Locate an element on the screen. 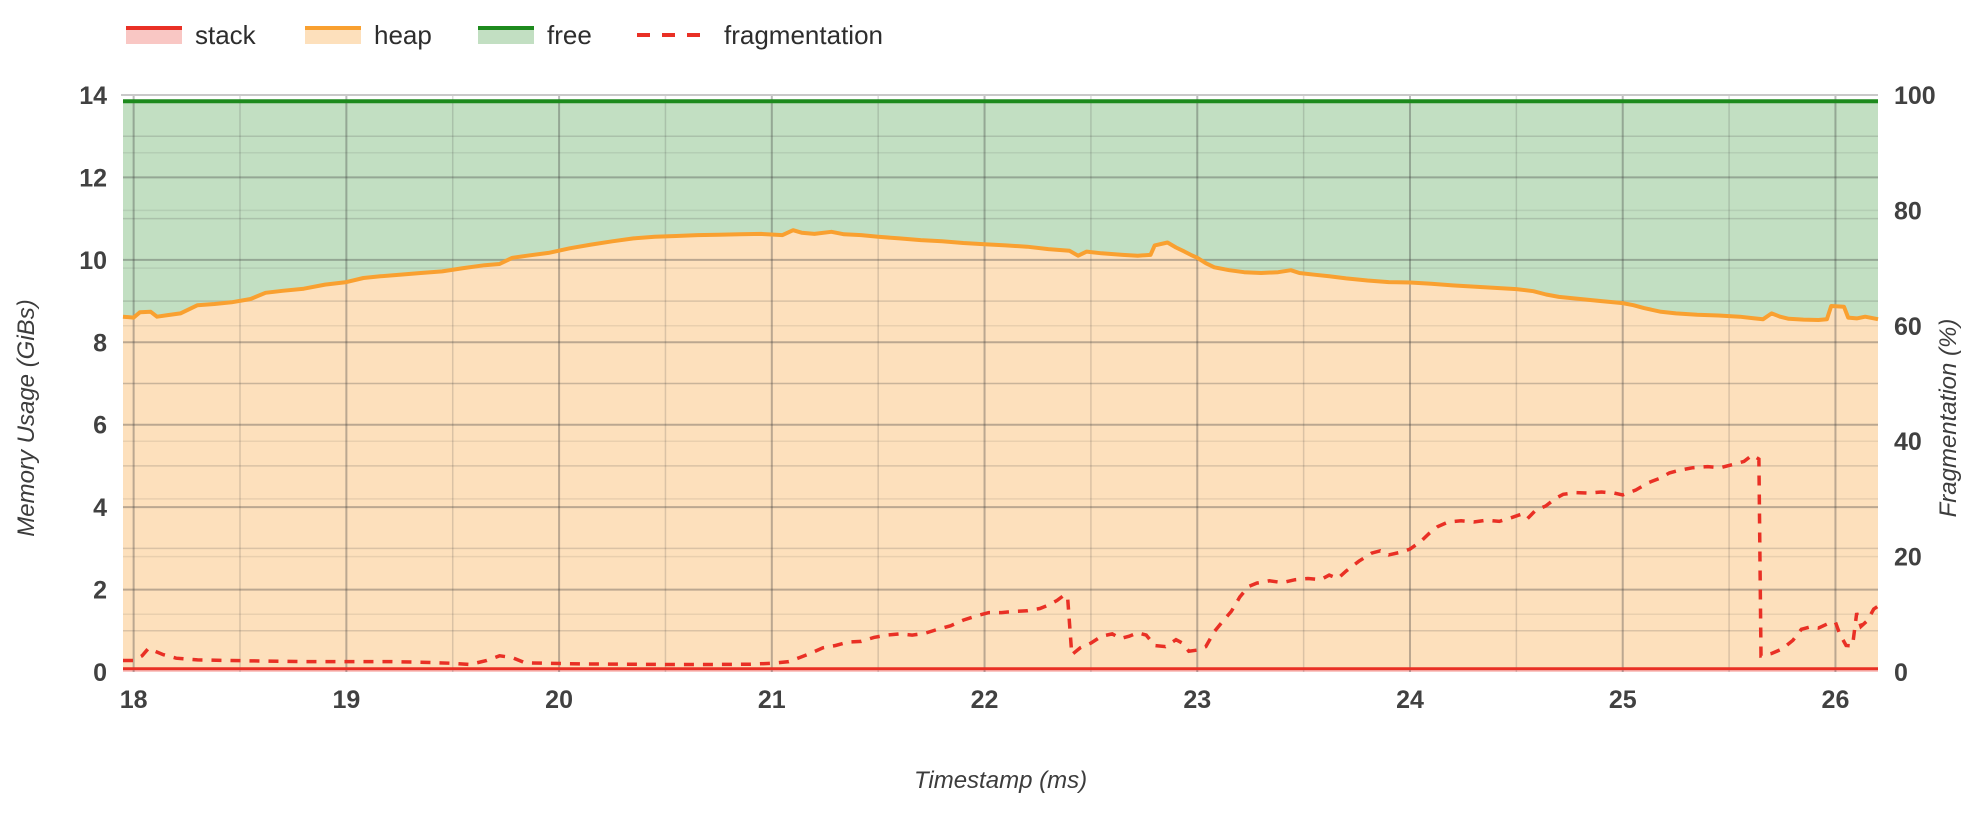 This screenshot has width=1988, height=814. y-left-tick-label: 12 is located at coordinates (93, 178).